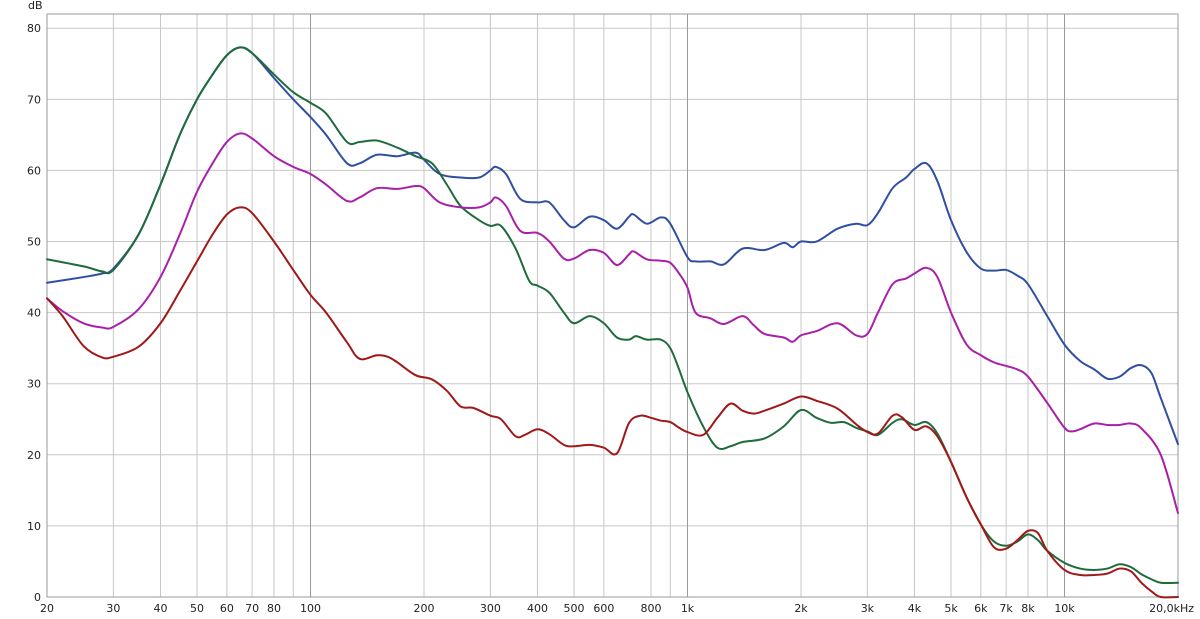 Image resolution: width=1200 pixels, height=619 pixels. I want to click on y-tick-label: 40, so click(34, 313).